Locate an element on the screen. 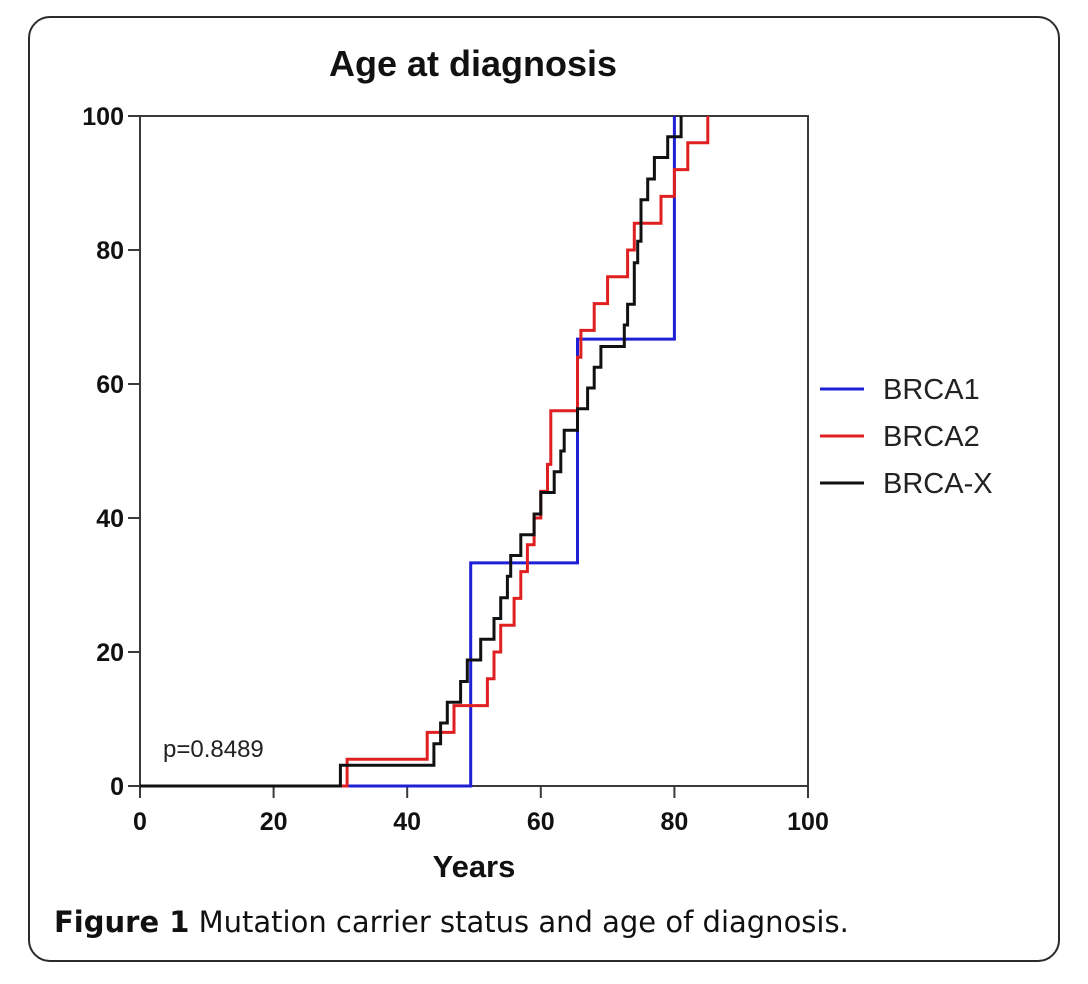  y-tick-label: 20 is located at coordinates (110, 653).